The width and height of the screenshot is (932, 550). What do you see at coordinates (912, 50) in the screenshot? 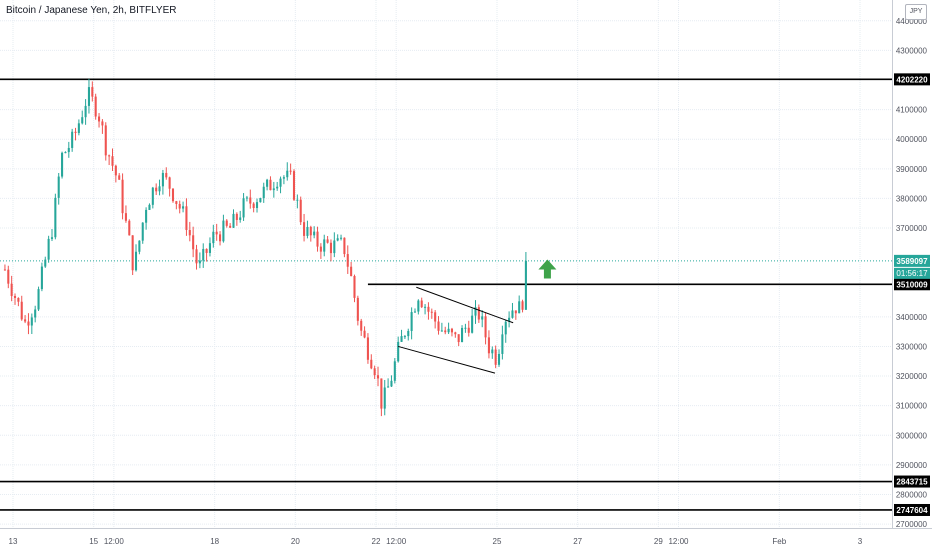
I see `y-tick-label: 4300000` at bounding box center [912, 50].